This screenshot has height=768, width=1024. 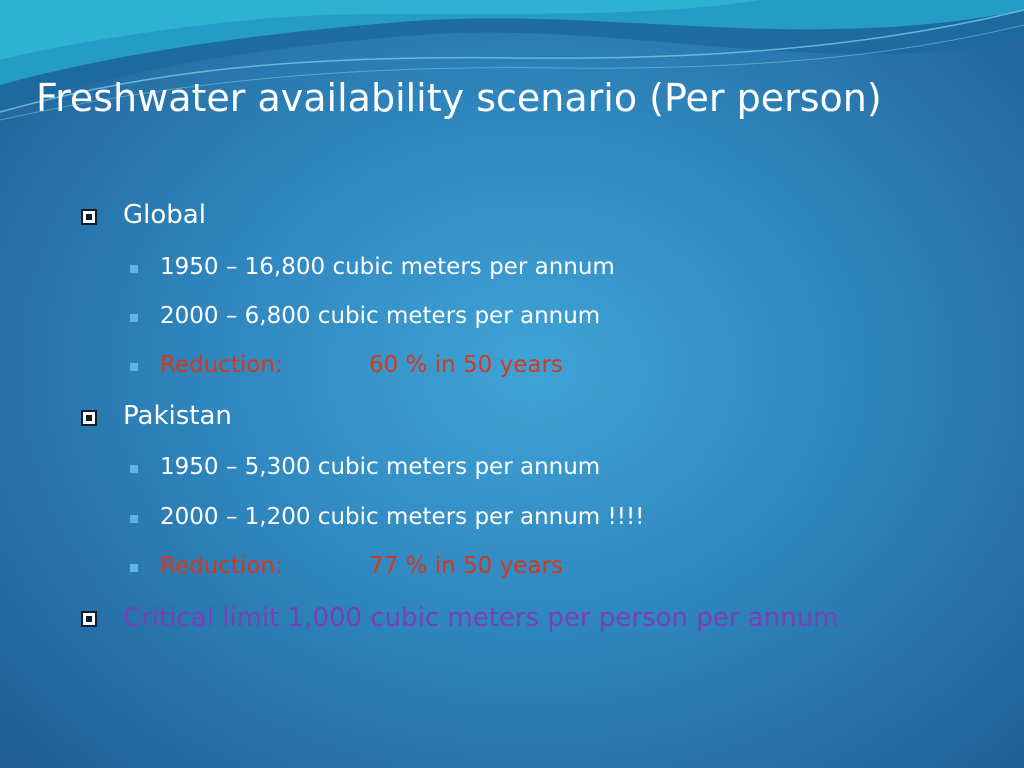 What do you see at coordinates (387, 267) in the screenshot?
I see `item: 1950 – 16,800 cubic meters per annum` at bounding box center [387, 267].